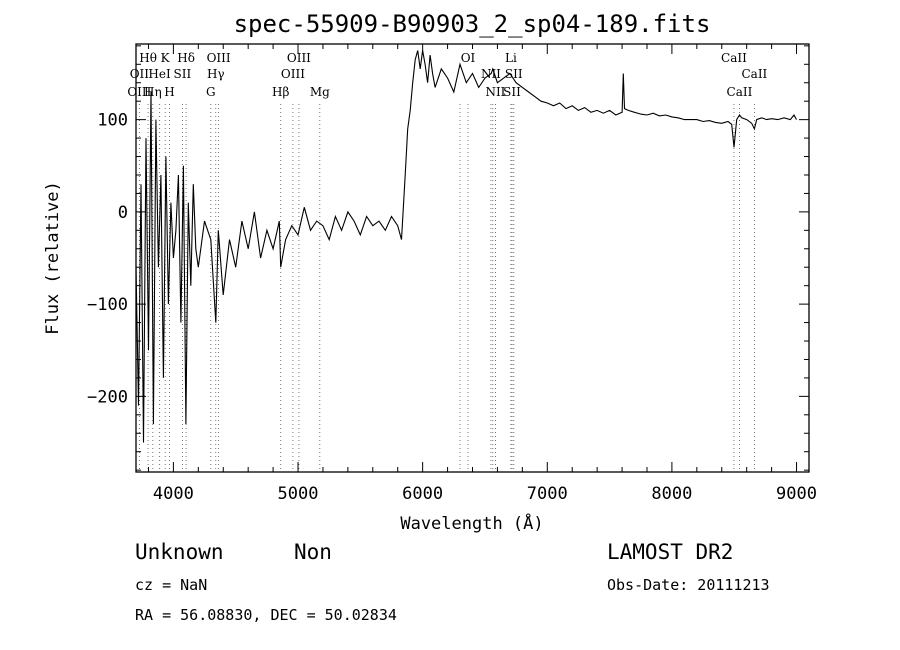  Describe the element at coordinates (671, 494) in the screenshot. I see `x-tick-label: 8000` at that location.